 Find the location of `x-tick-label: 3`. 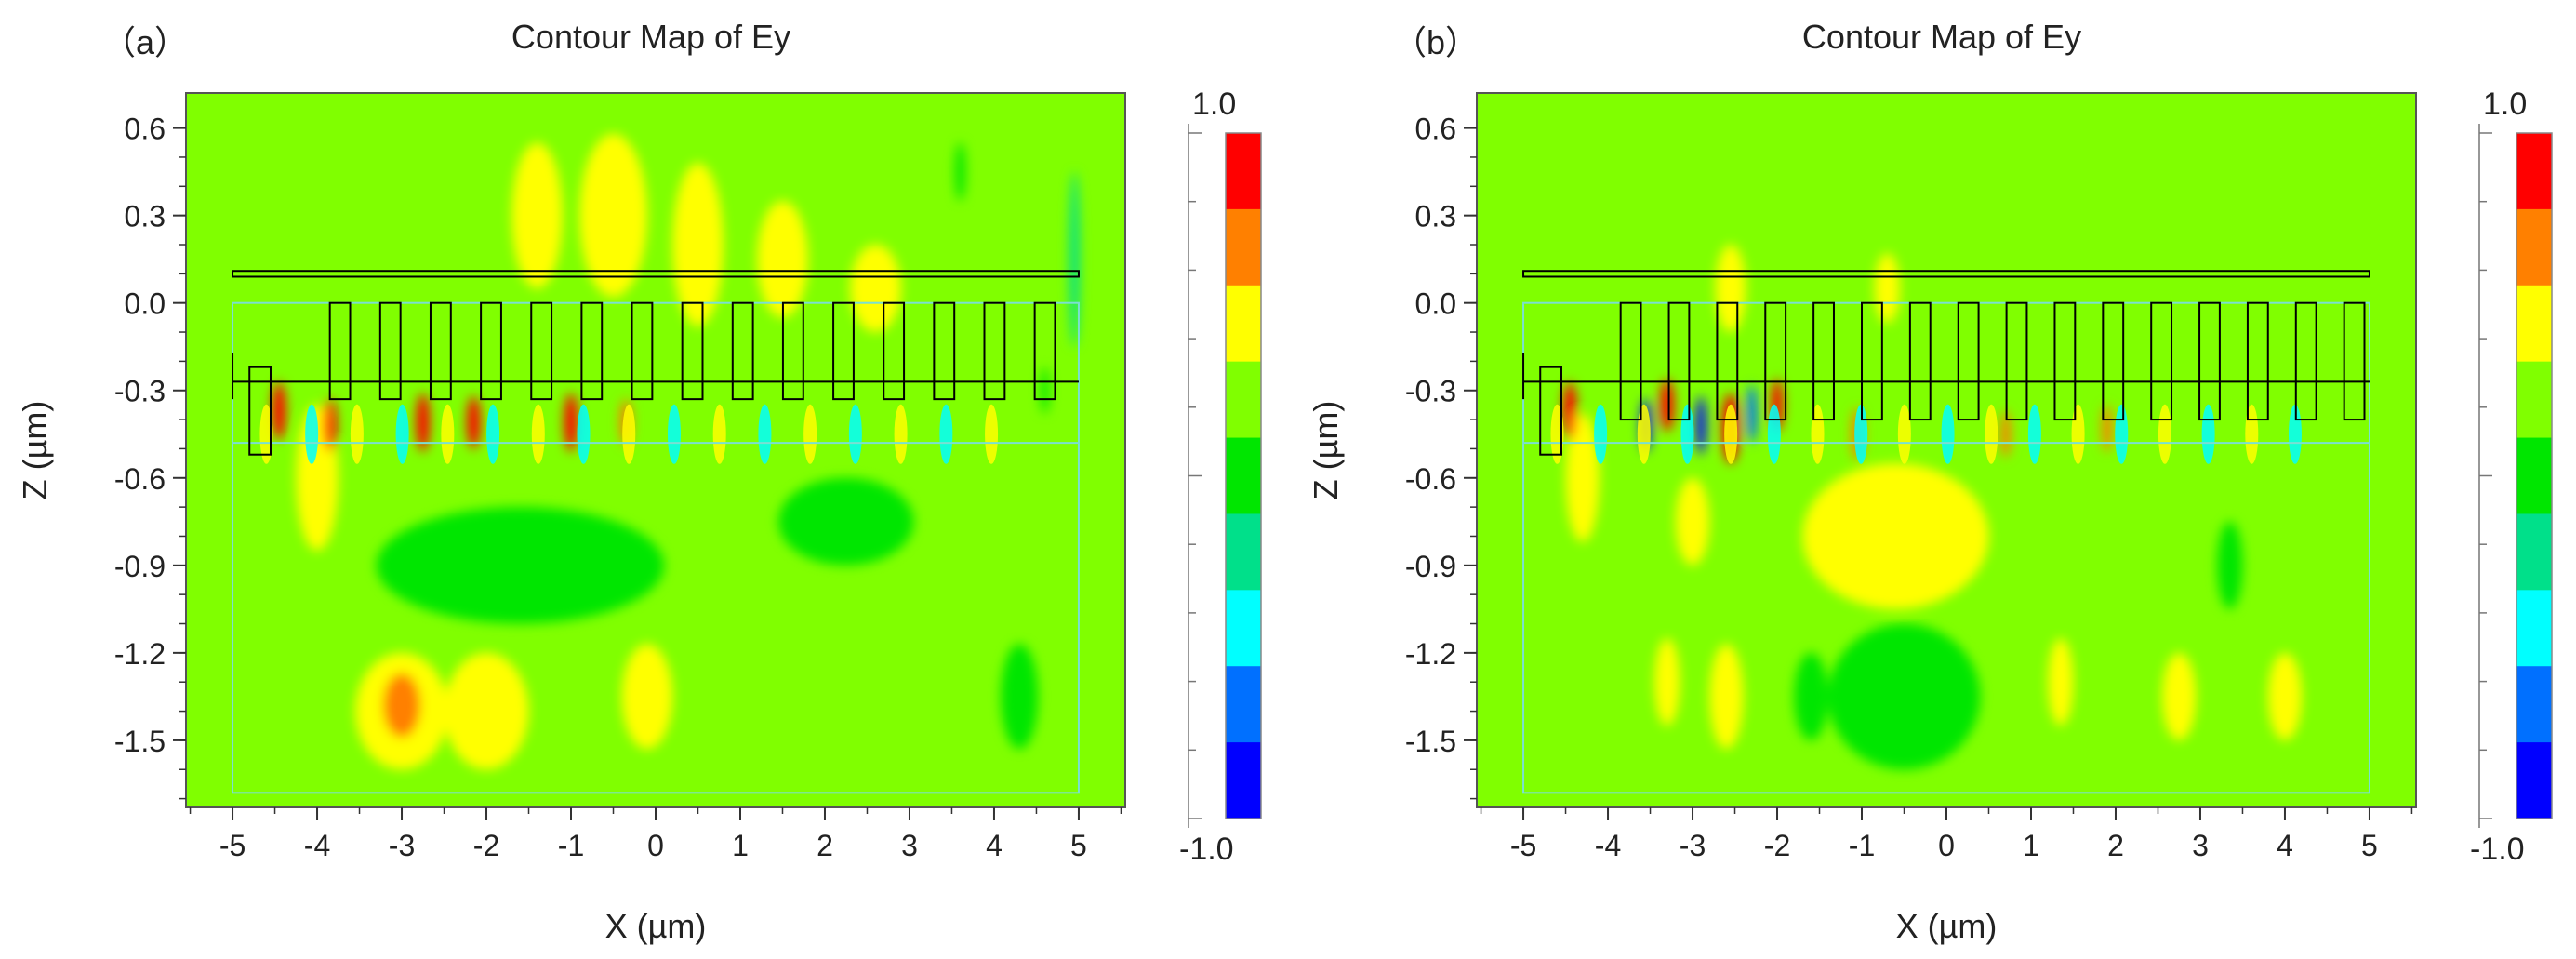

x-tick-label: 3 is located at coordinates (909, 845).